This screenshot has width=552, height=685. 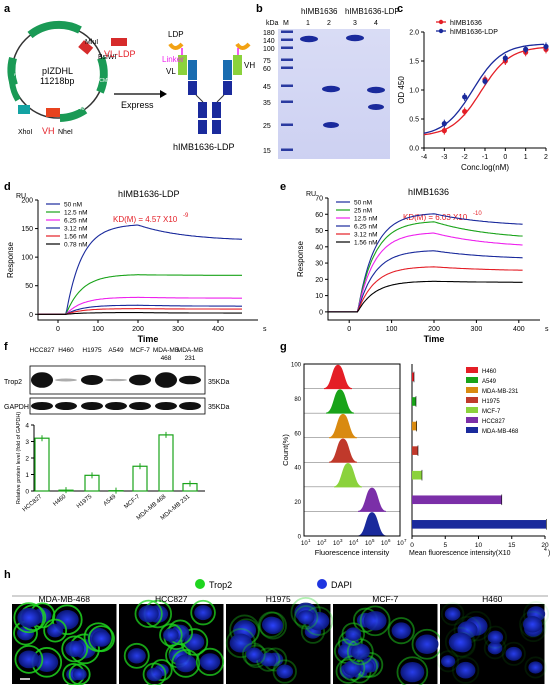 I want to click on insert-vh-label: VH, so click(x=48, y=131).